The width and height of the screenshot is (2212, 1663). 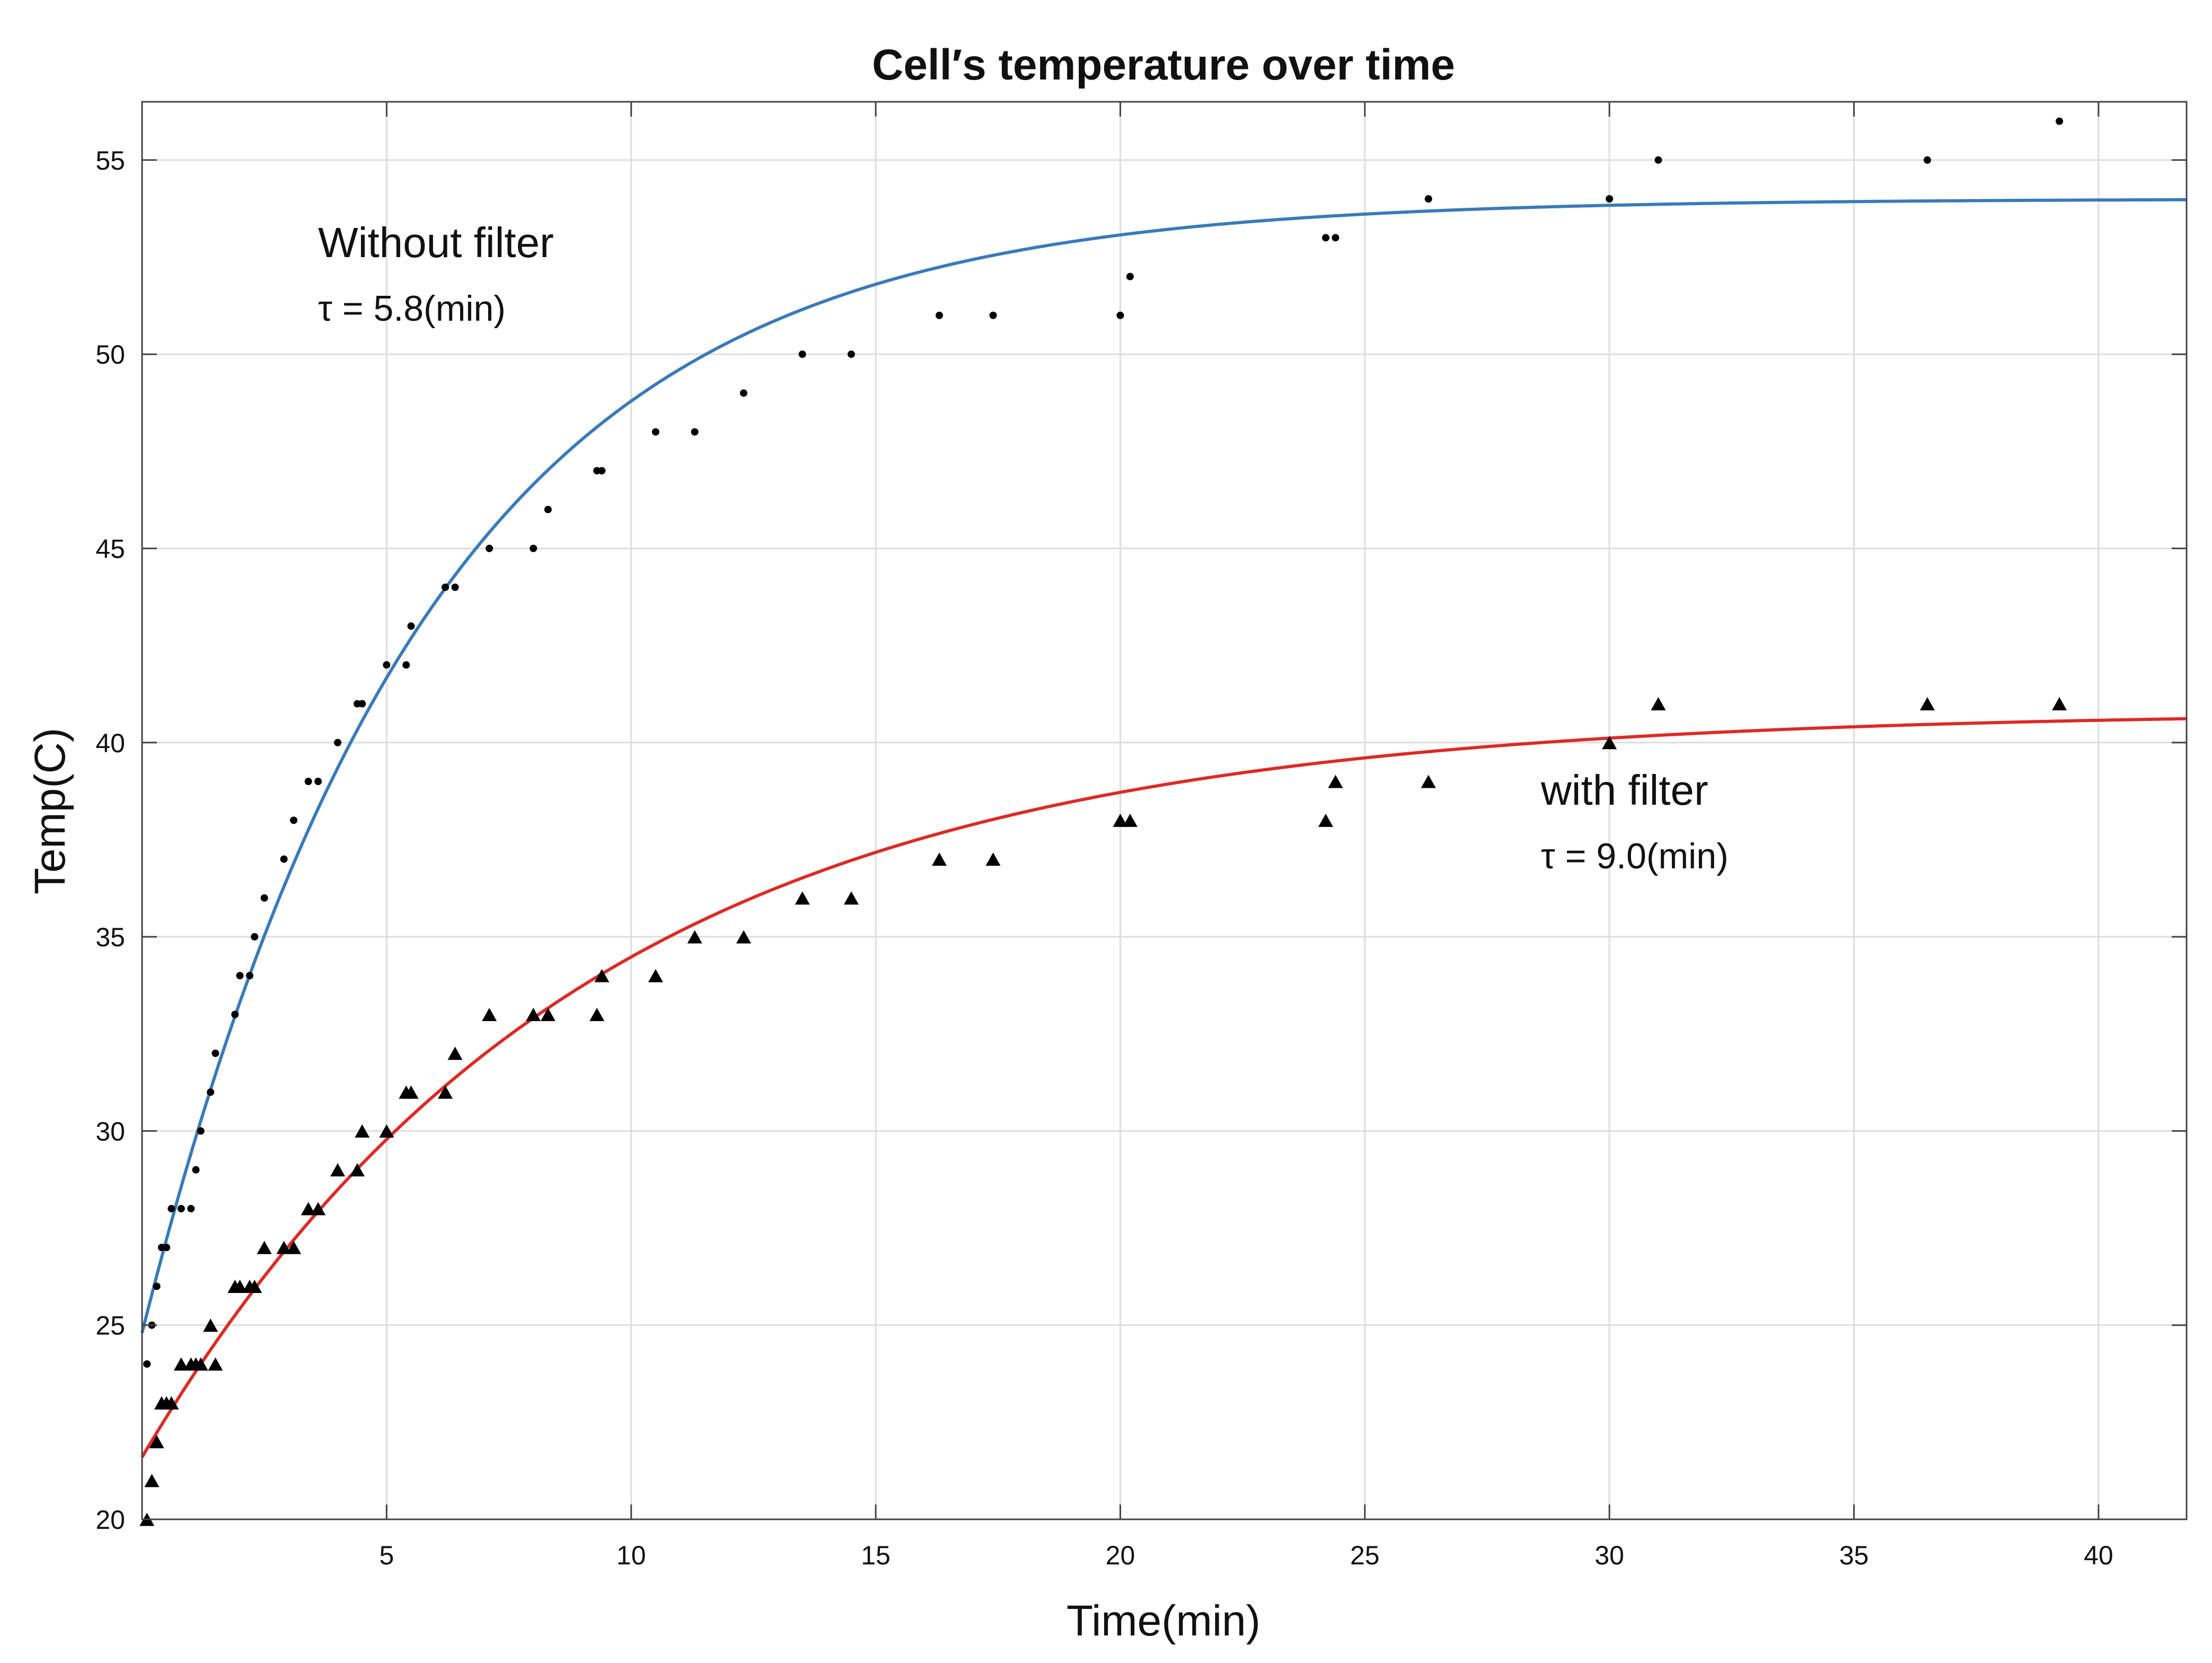 What do you see at coordinates (631, 1555) in the screenshot?
I see `x-tick-label: 10` at bounding box center [631, 1555].